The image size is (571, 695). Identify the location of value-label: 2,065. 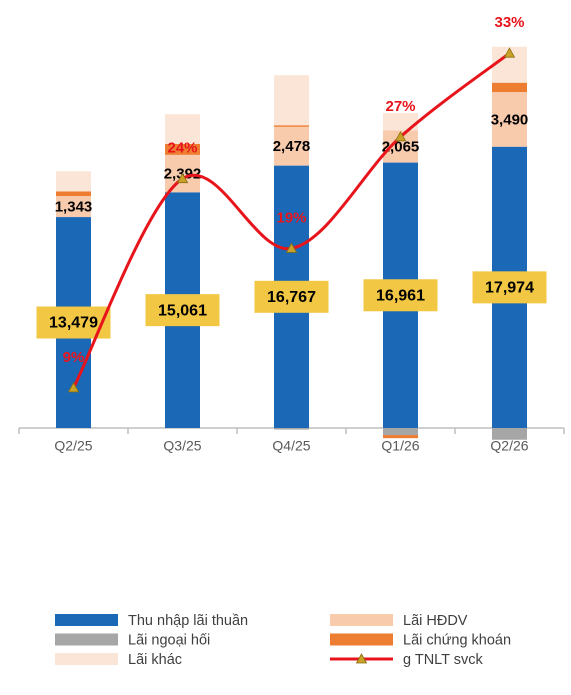
(401, 146).